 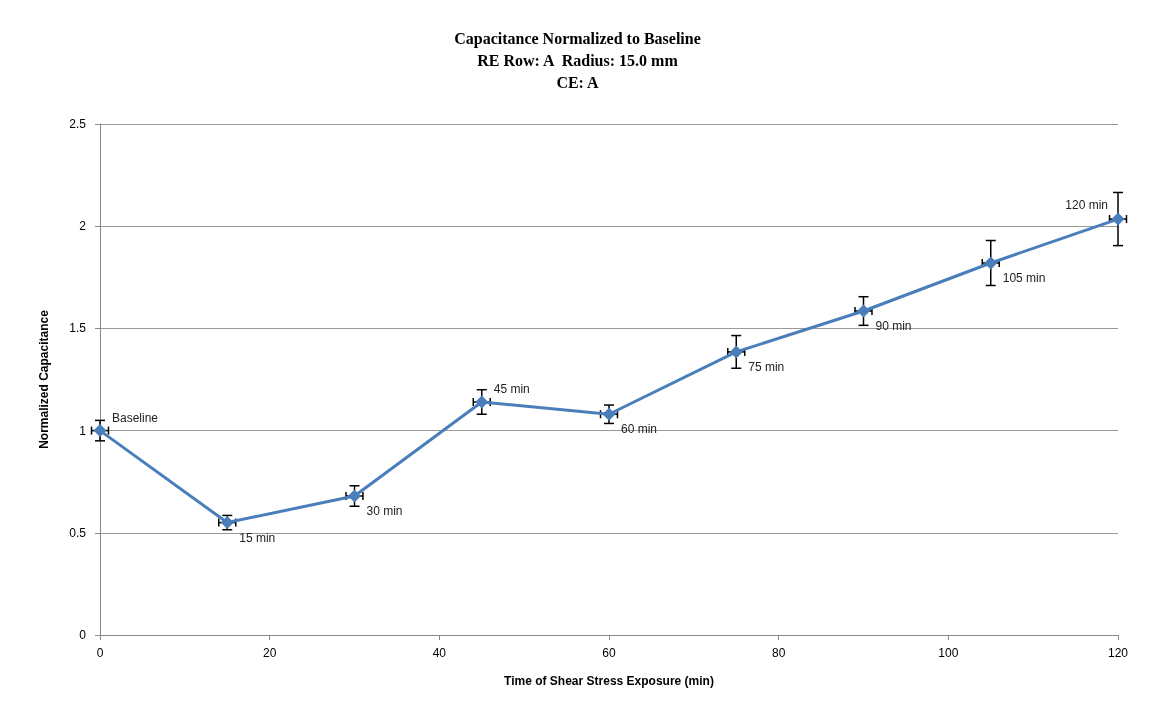 What do you see at coordinates (577, 60) in the screenshot?
I see `chart-title: Capacitance Normalized to Baseline RE Row: A Radius: 15.0 mm CE: A` at bounding box center [577, 60].